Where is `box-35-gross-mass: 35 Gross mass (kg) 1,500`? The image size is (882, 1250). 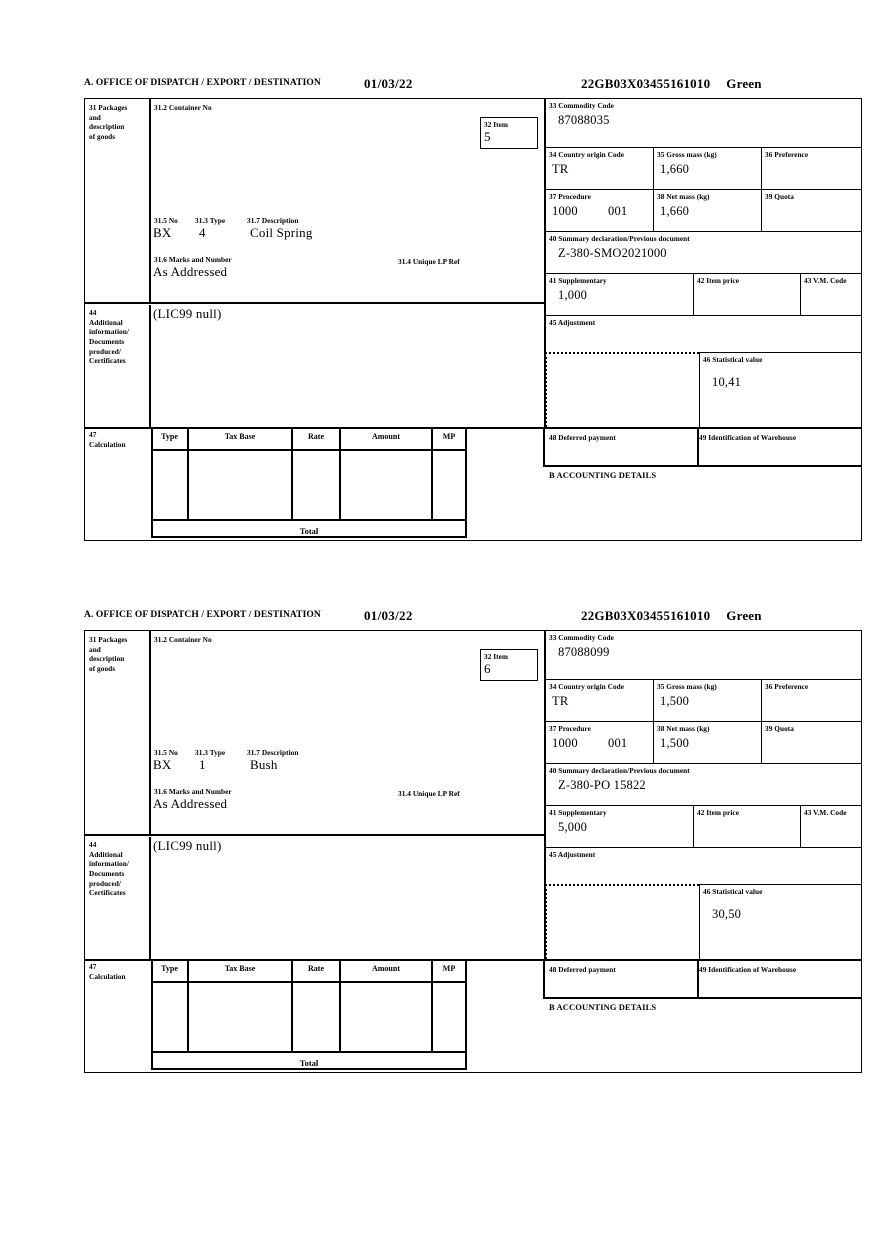
box-35-gross-mass: 35 Gross mass (kg) 1,500 is located at coordinates (707, 700).